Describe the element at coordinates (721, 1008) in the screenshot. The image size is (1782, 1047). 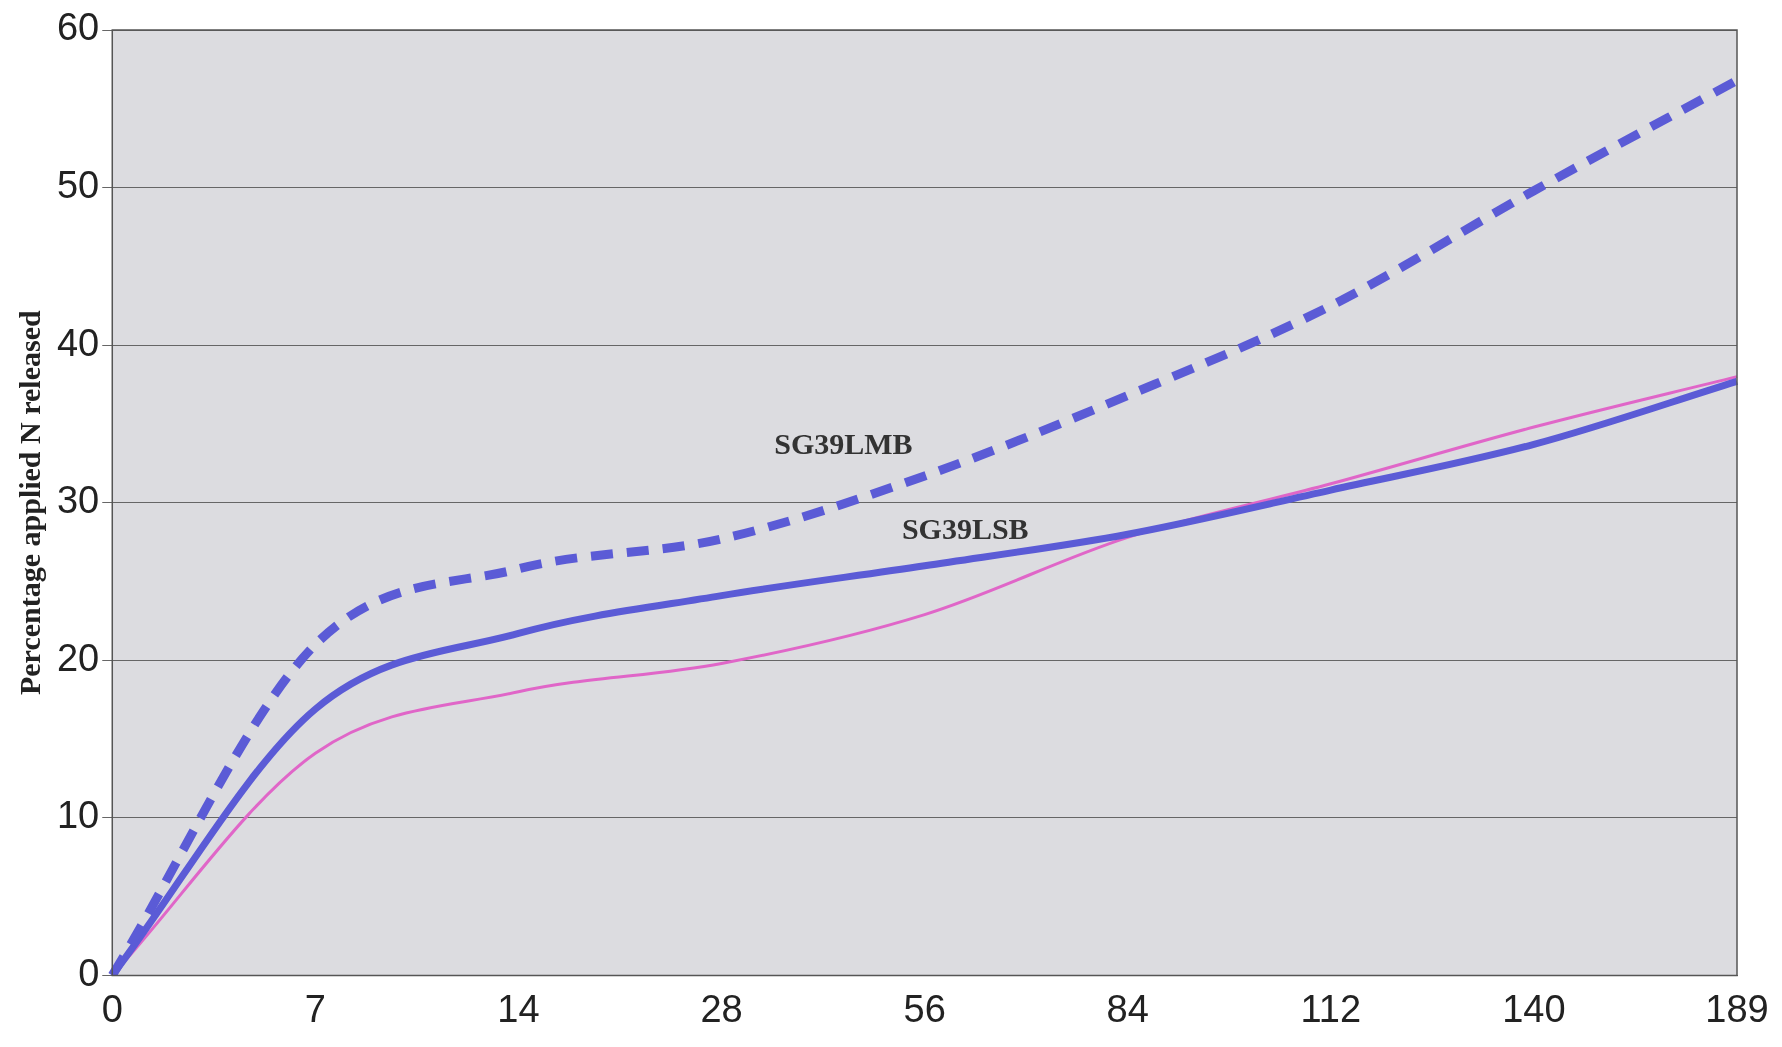
I see `x-tick-label: 28` at that location.